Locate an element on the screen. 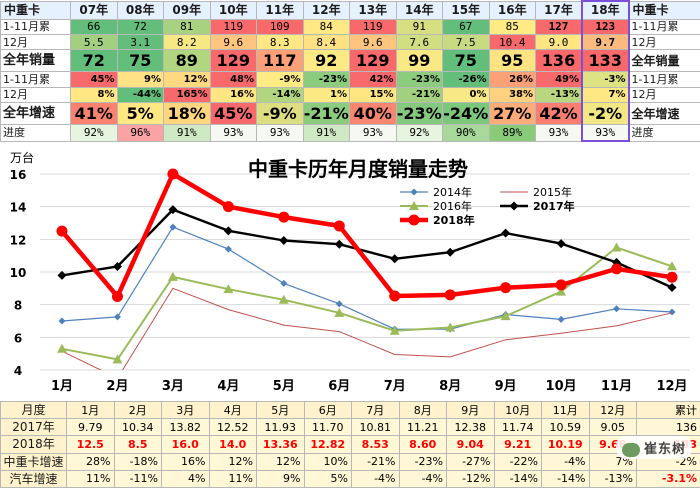  year-header-cell: 10年 is located at coordinates (233, 10).